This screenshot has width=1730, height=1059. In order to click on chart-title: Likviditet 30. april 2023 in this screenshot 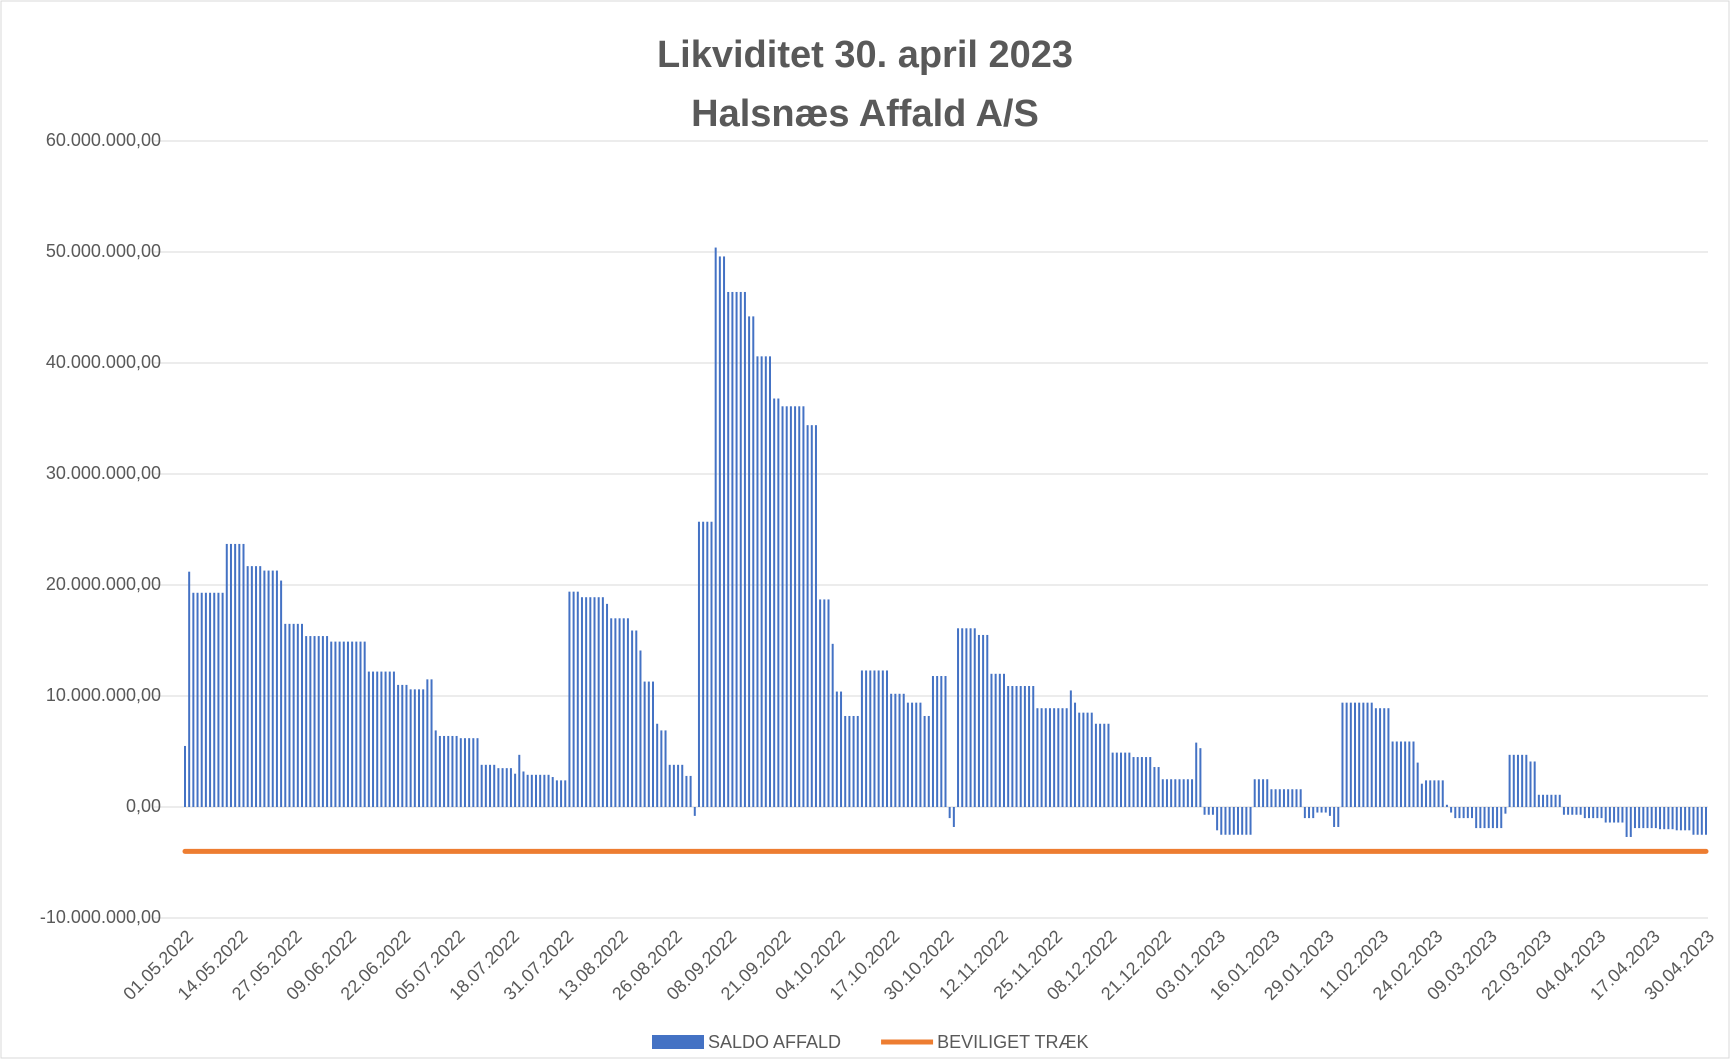, I will do `click(865, 55)`.